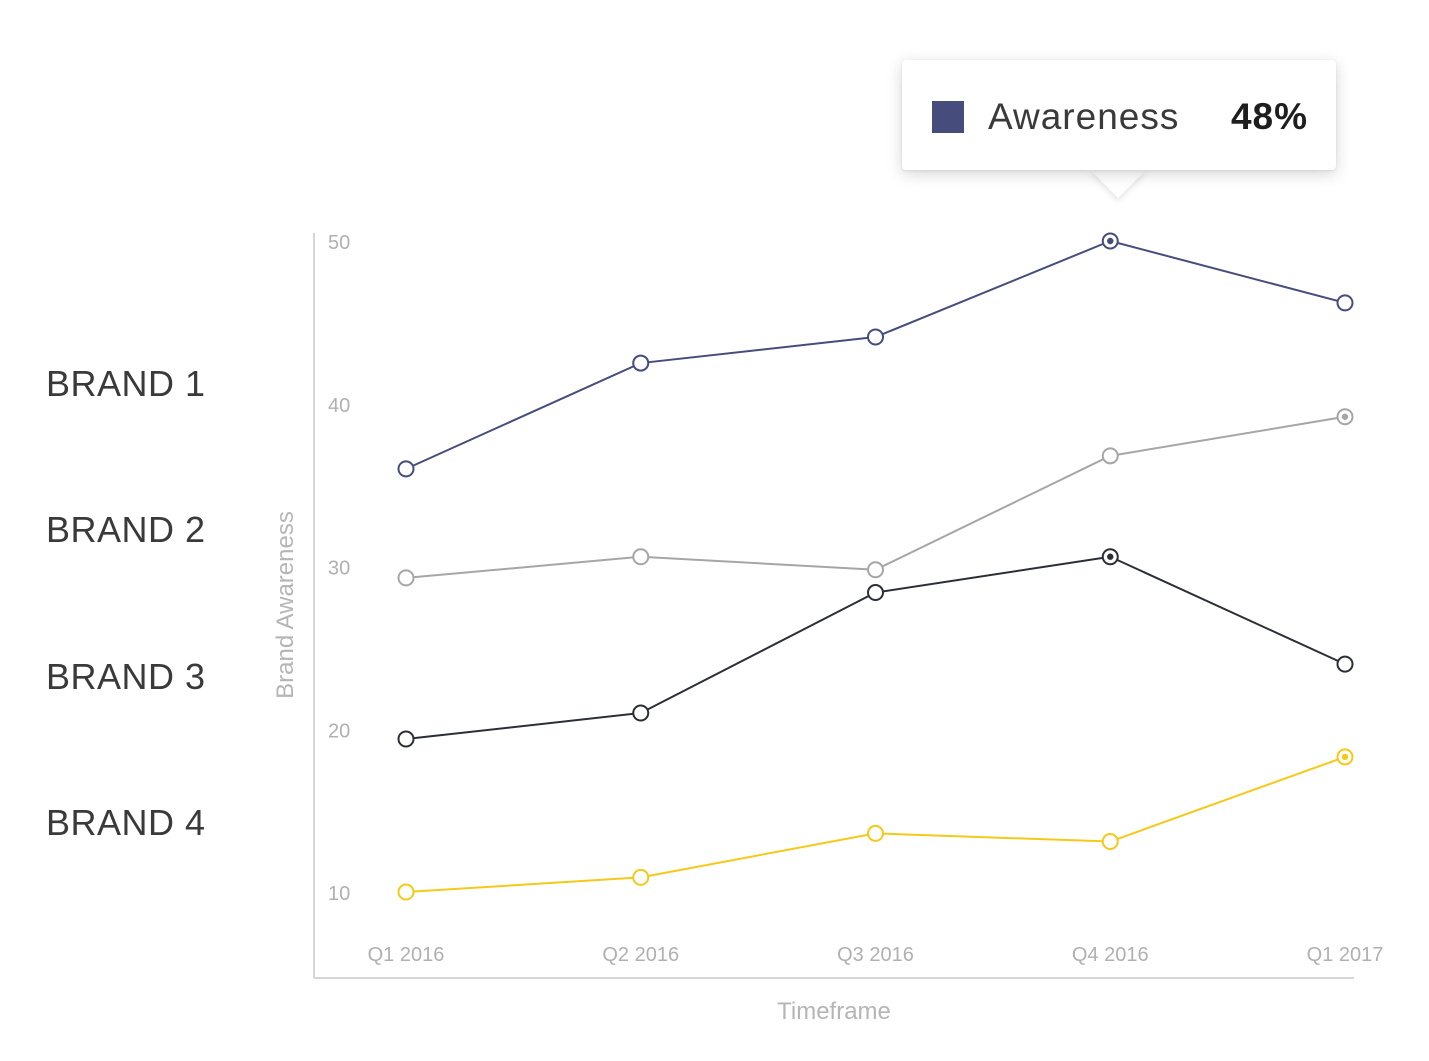 The height and width of the screenshot is (1061, 1429). Describe the element at coordinates (126, 529) in the screenshot. I see `legend-item-brand-2: BRAND 2` at that location.